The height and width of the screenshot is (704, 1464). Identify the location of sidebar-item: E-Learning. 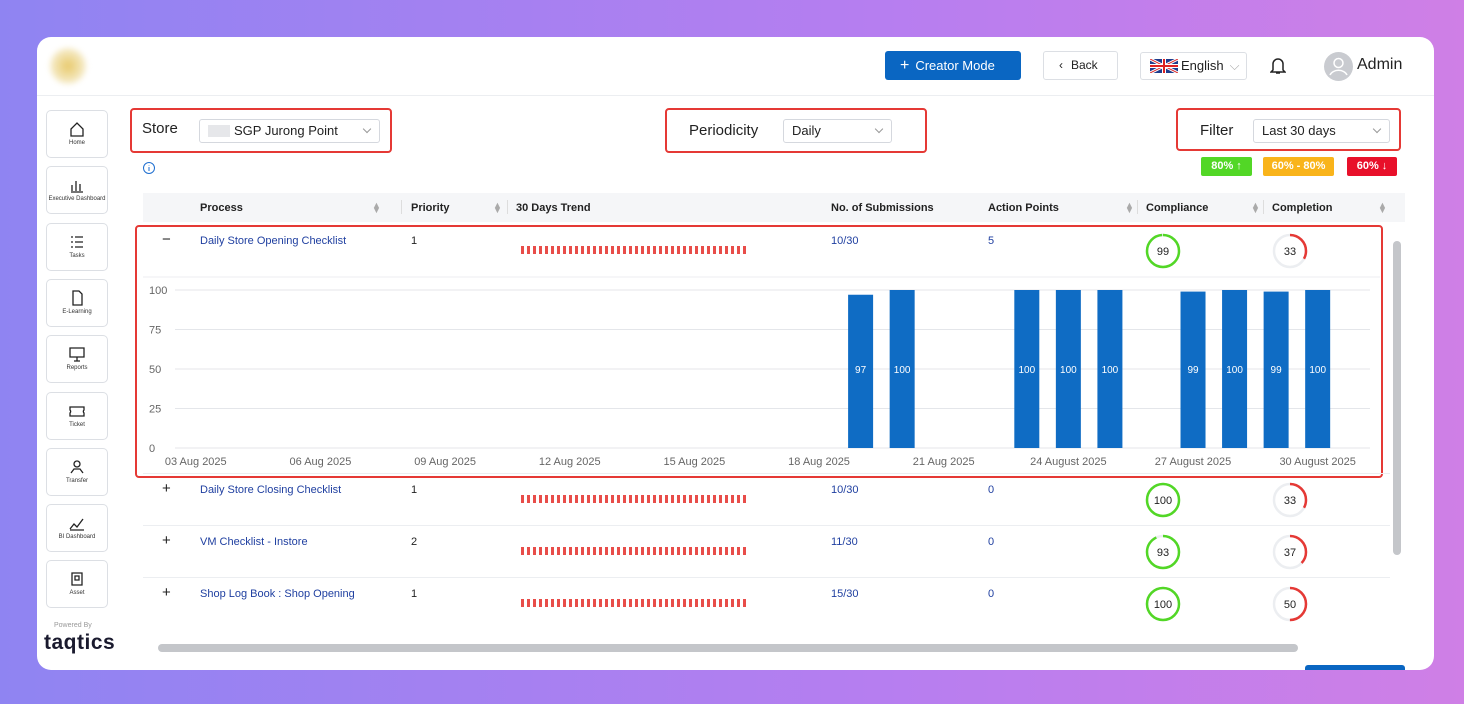
(77, 302).